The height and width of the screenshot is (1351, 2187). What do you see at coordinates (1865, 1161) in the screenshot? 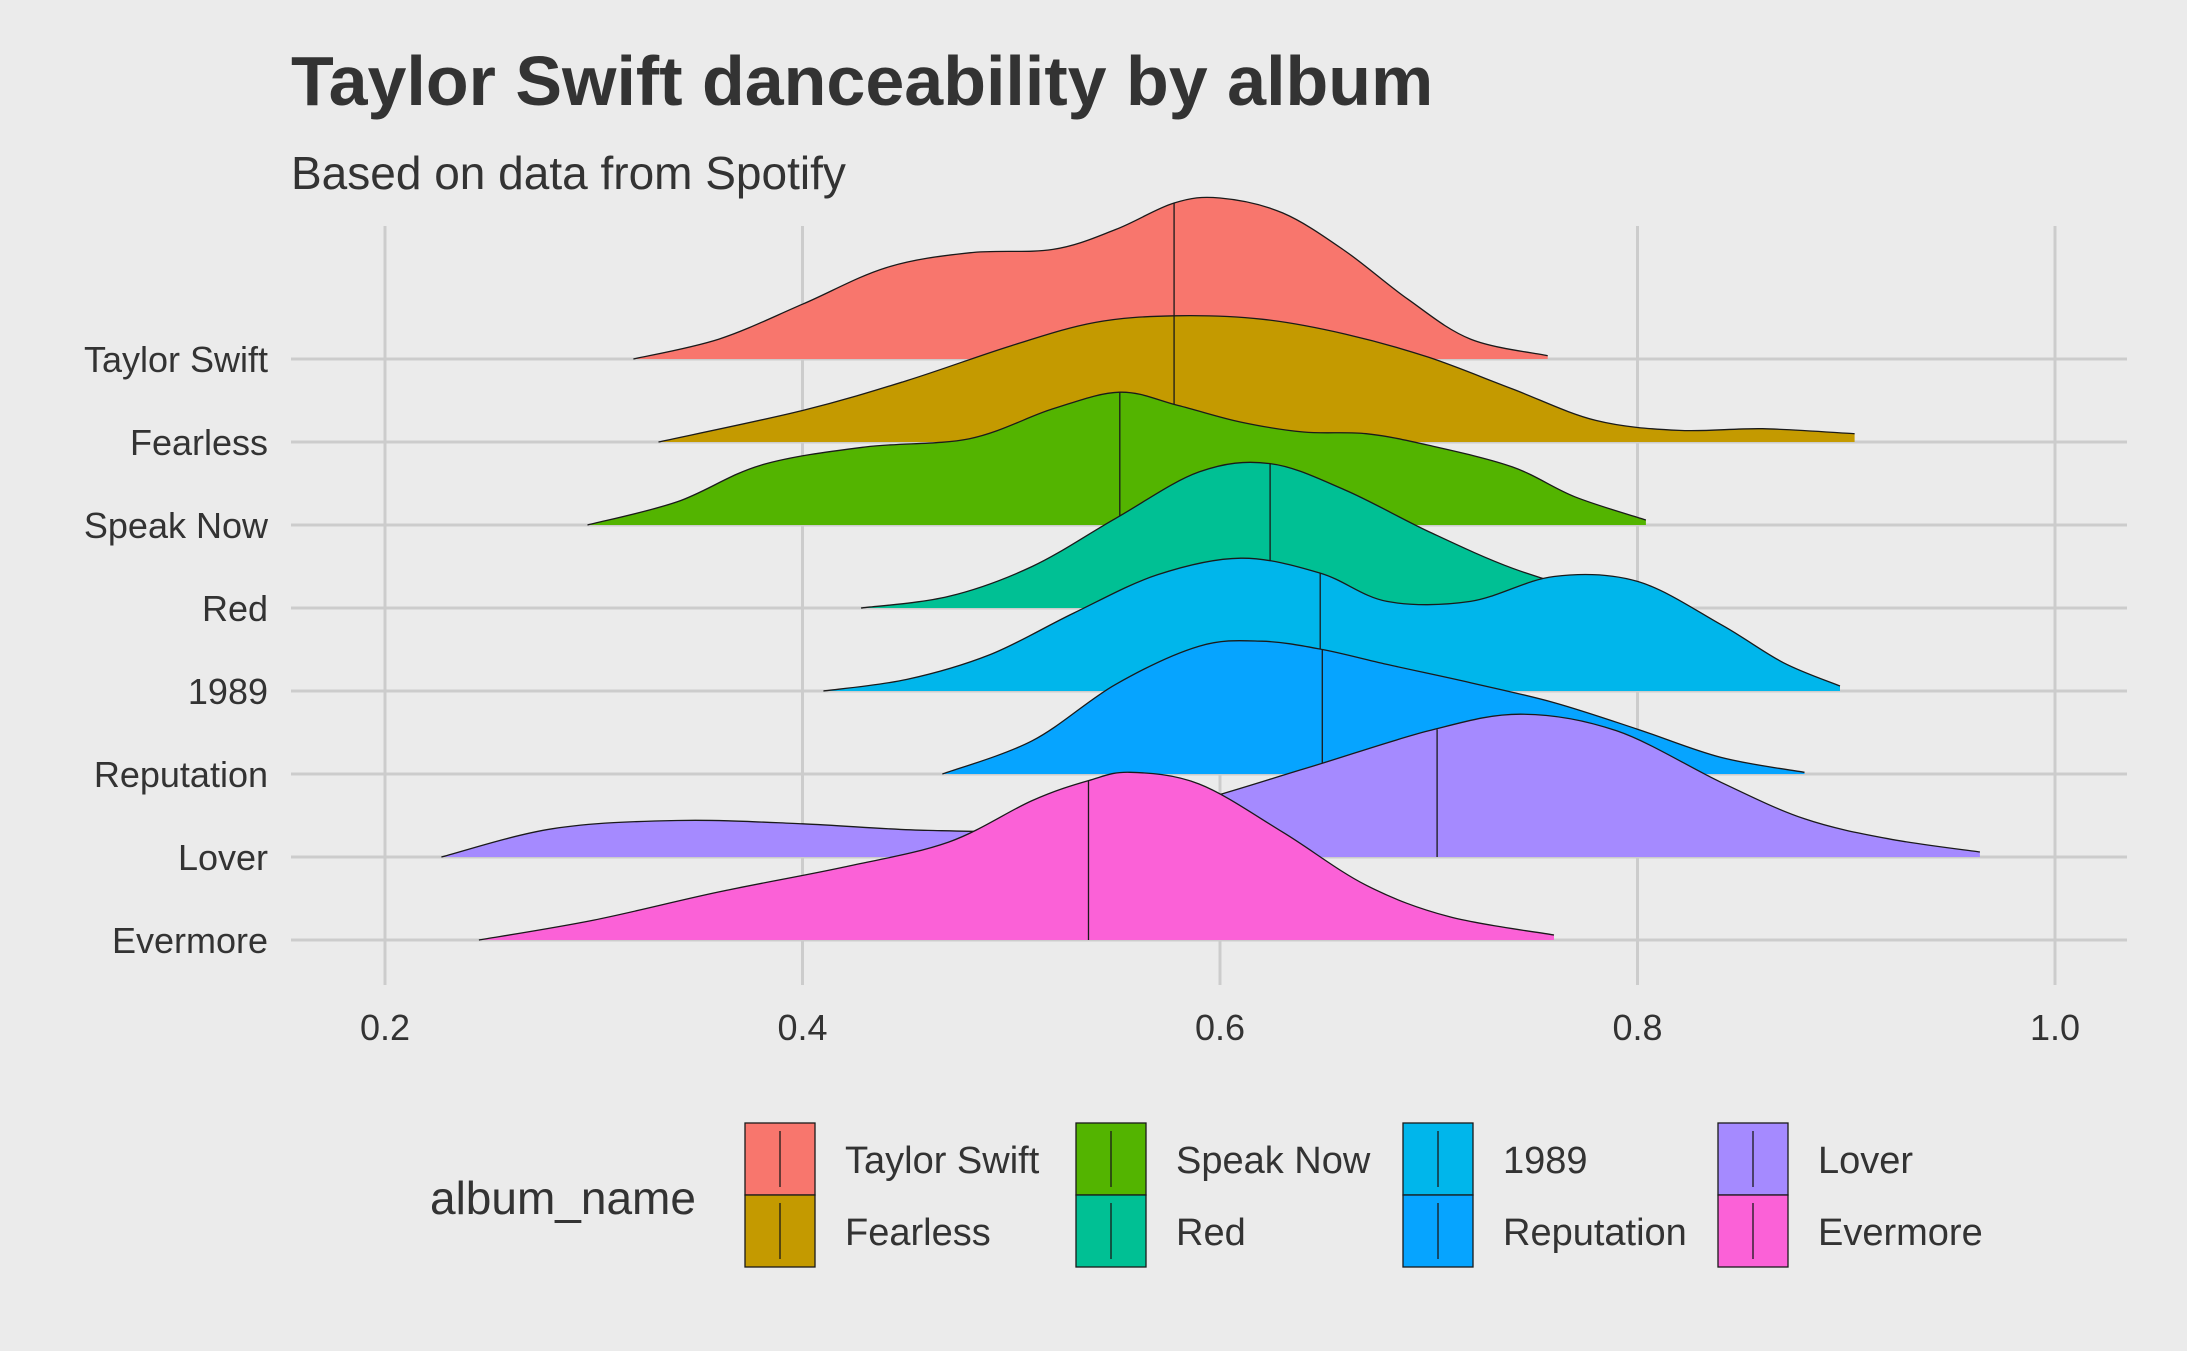
I see `legend-label: Lover` at bounding box center [1865, 1161].